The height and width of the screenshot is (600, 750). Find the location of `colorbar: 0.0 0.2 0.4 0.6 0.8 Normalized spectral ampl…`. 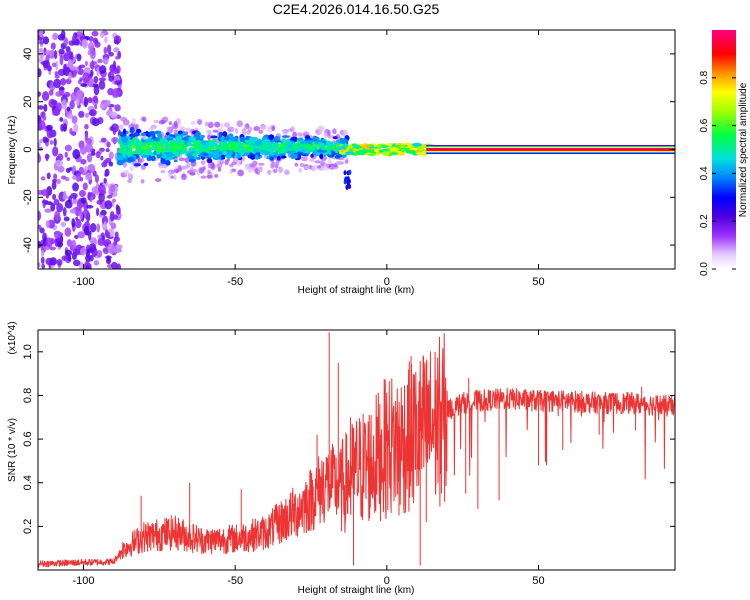

colorbar: 0.0 0.2 0.4 0.6 0.8 Normalized spectral ampl… is located at coordinates (724, 153).